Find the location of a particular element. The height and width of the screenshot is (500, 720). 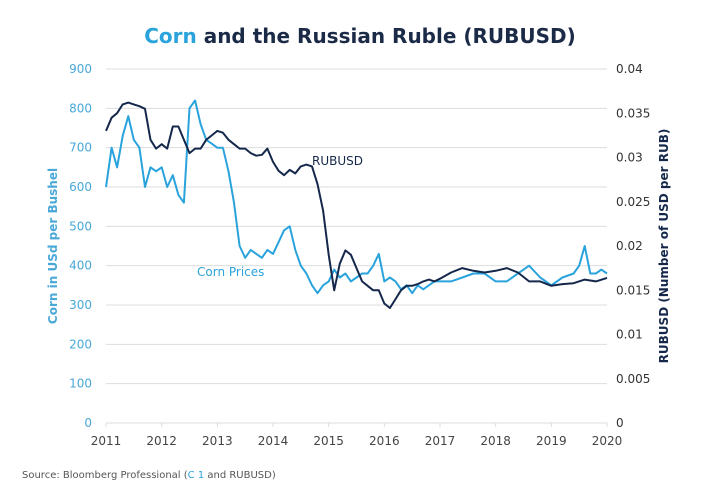

left-axis-ticks: 0 100 200 300 400 500 600 700 800 900 is located at coordinates (80, 246).